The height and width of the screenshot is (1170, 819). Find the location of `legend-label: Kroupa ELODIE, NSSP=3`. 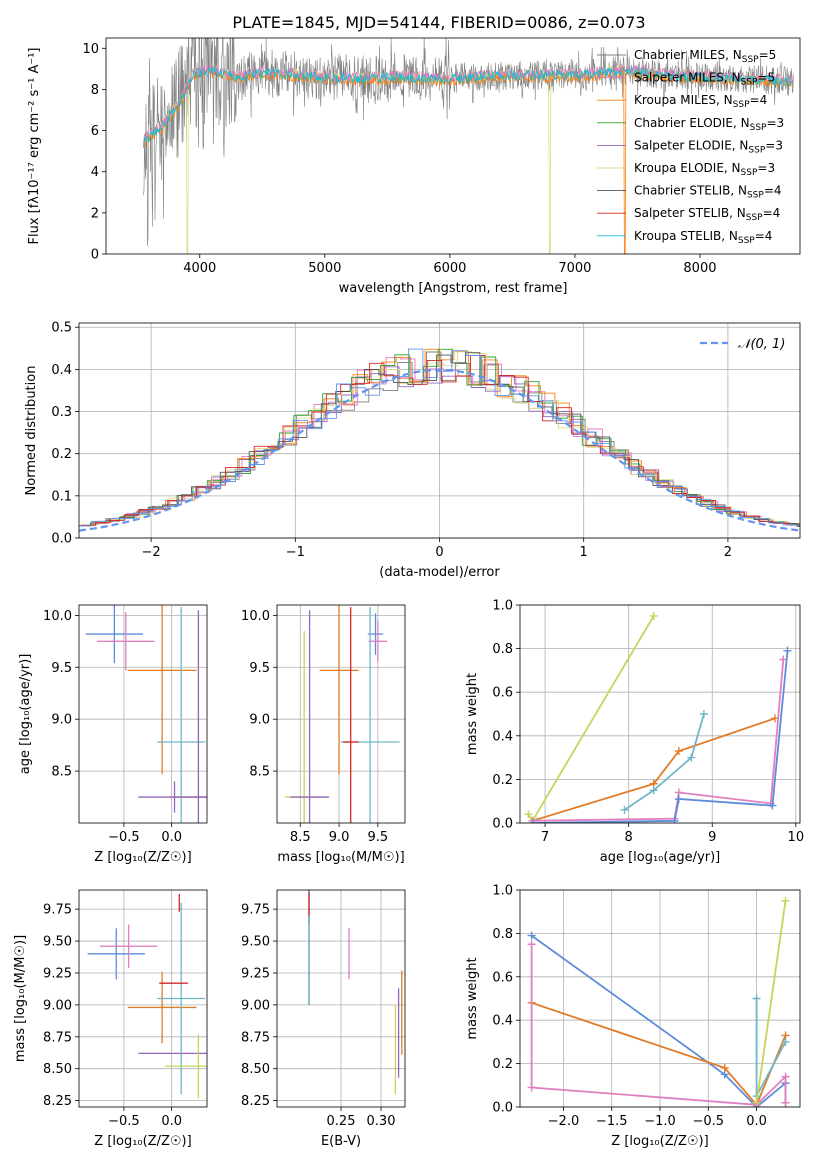

legend-label: Kroupa ELODIE, NSSP=3 is located at coordinates (704, 169).